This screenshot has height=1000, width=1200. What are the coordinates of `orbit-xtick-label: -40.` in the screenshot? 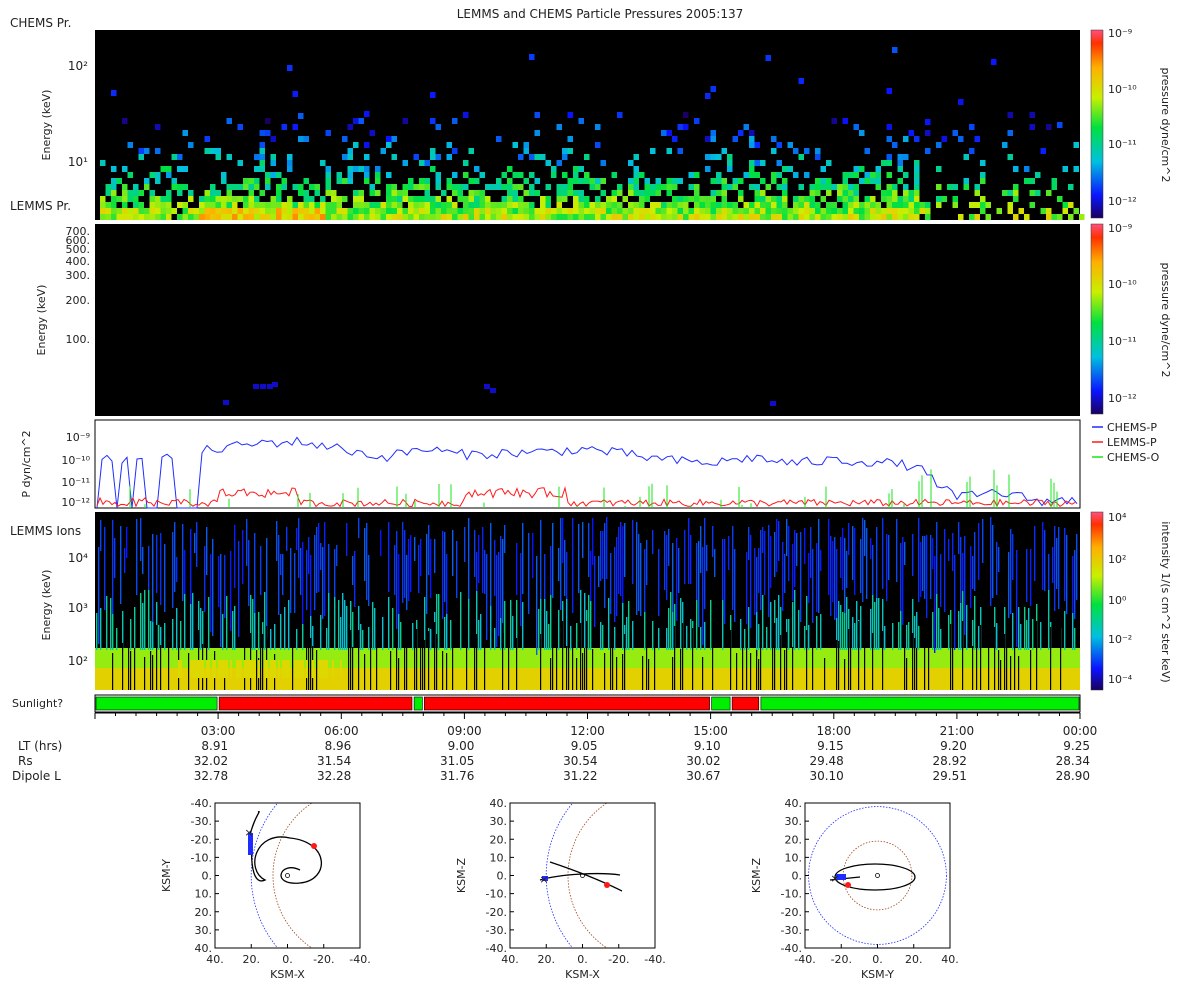 It's located at (359, 959).